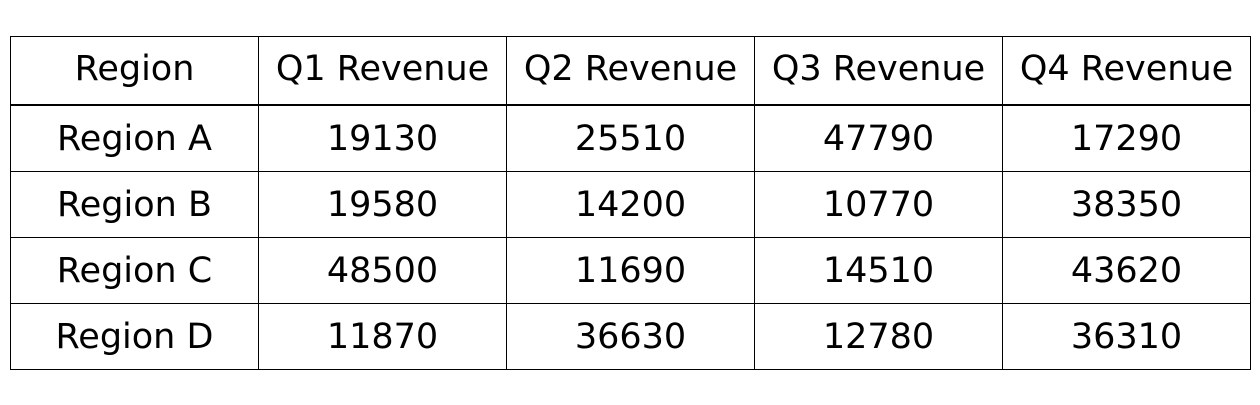 Image resolution: width=1260 pixels, height=405 pixels. What do you see at coordinates (878, 270) in the screenshot?
I see `table-cell: 14510` at bounding box center [878, 270].